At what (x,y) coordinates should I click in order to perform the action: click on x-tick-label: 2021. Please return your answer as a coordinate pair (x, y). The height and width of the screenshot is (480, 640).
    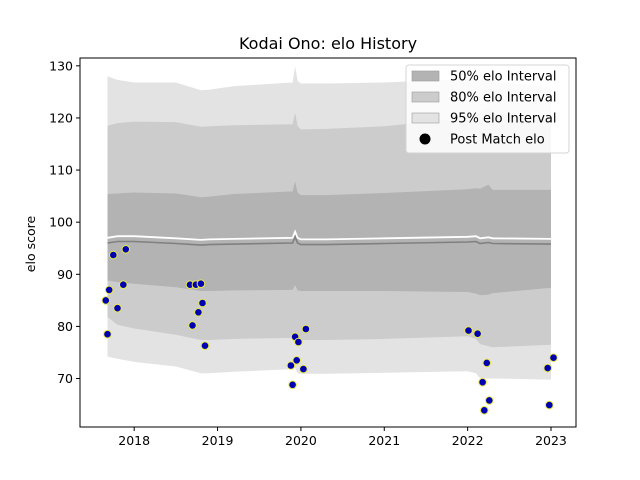
    Looking at the image, I should click on (384, 440).